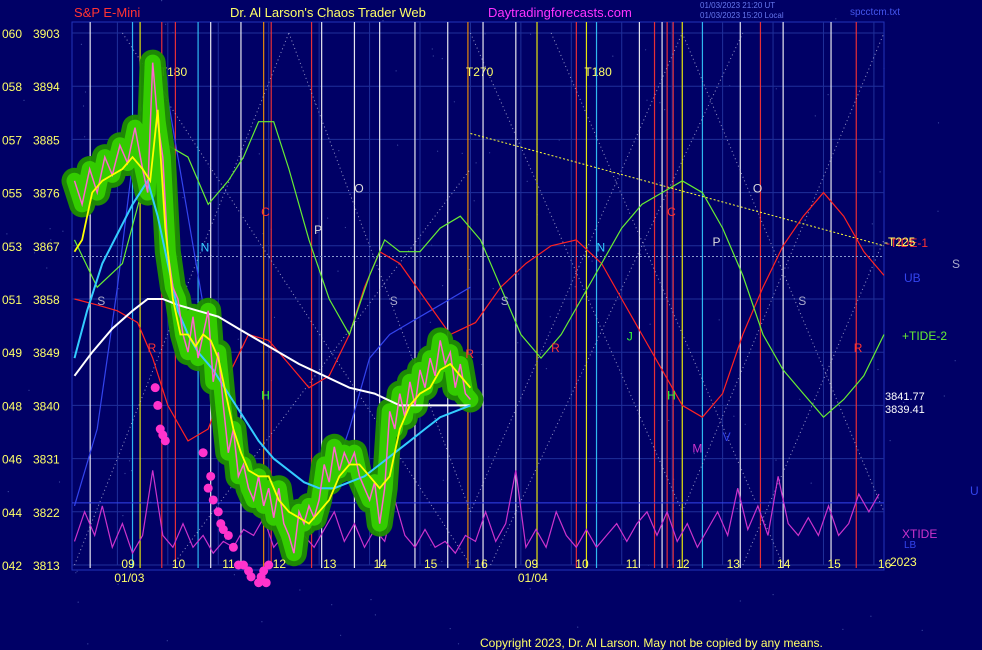  What do you see at coordinates (328, 12) in the screenshot?
I see `page-title: Dr. Al Larson's Chaos Trader Web` at bounding box center [328, 12].